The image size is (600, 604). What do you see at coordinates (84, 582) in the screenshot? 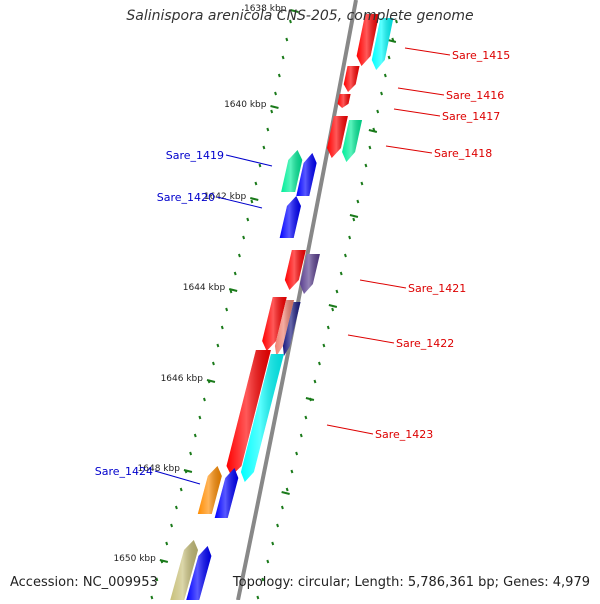
I see `accession-text: Accession: NC_009953` at bounding box center [84, 582].